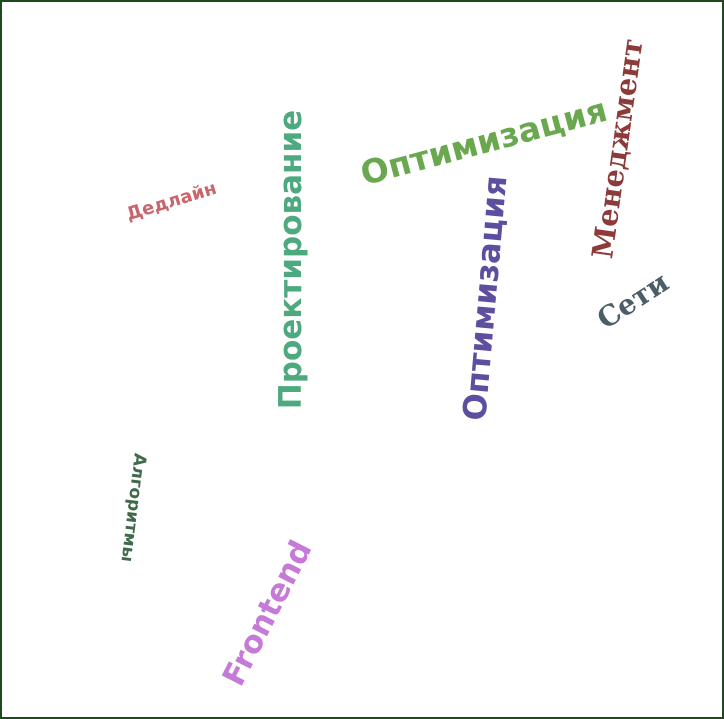 The image size is (724, 719). What do you see at coordinates (485, 298) in the screenshot?
I see `word-optimizatsiya-purple: Оптимизация` at bounding box center [485, 298].